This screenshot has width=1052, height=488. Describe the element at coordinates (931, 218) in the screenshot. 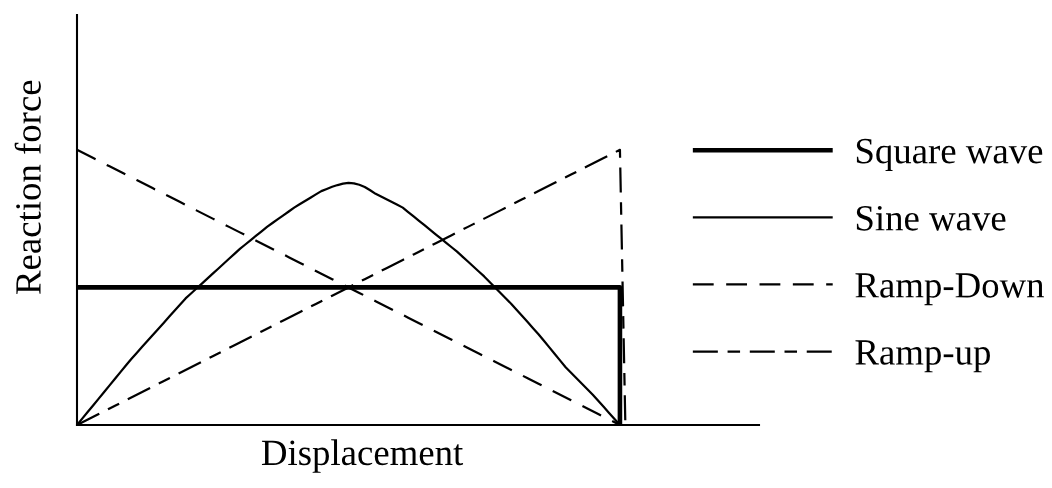

I see `legend-label: Sine wave` at that location.